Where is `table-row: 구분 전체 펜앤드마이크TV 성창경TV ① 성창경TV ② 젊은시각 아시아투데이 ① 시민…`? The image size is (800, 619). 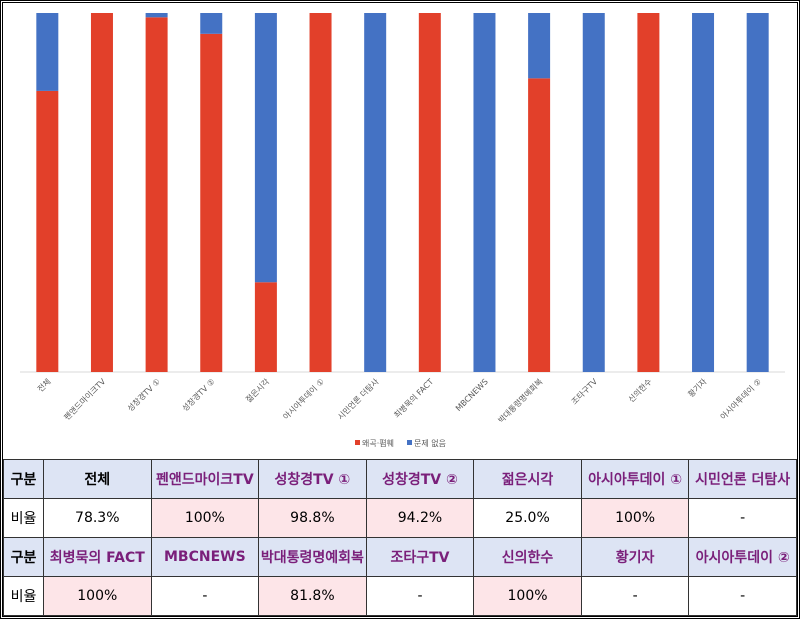
table-row: 구분 전체 펜앤드마이크TV 성창경TV ① 성창경TV ② 젊은시각 아시아투데이 ① 시민… is located at coordinates (400, 479).